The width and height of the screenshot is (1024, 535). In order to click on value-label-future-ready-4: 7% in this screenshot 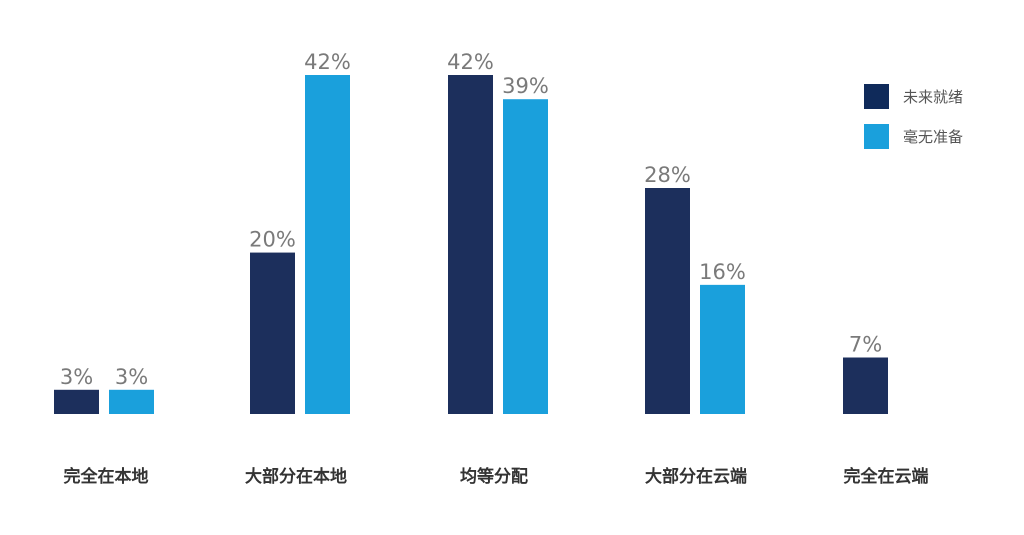, I will do `click(865, 345)`.